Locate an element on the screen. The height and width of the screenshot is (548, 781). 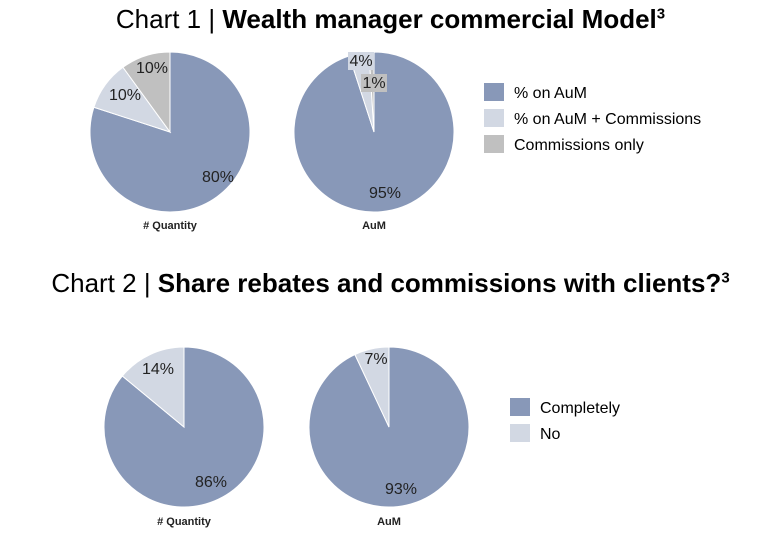
chart-2-pie-2-caption: AuM is located at coordinates (389, 522).